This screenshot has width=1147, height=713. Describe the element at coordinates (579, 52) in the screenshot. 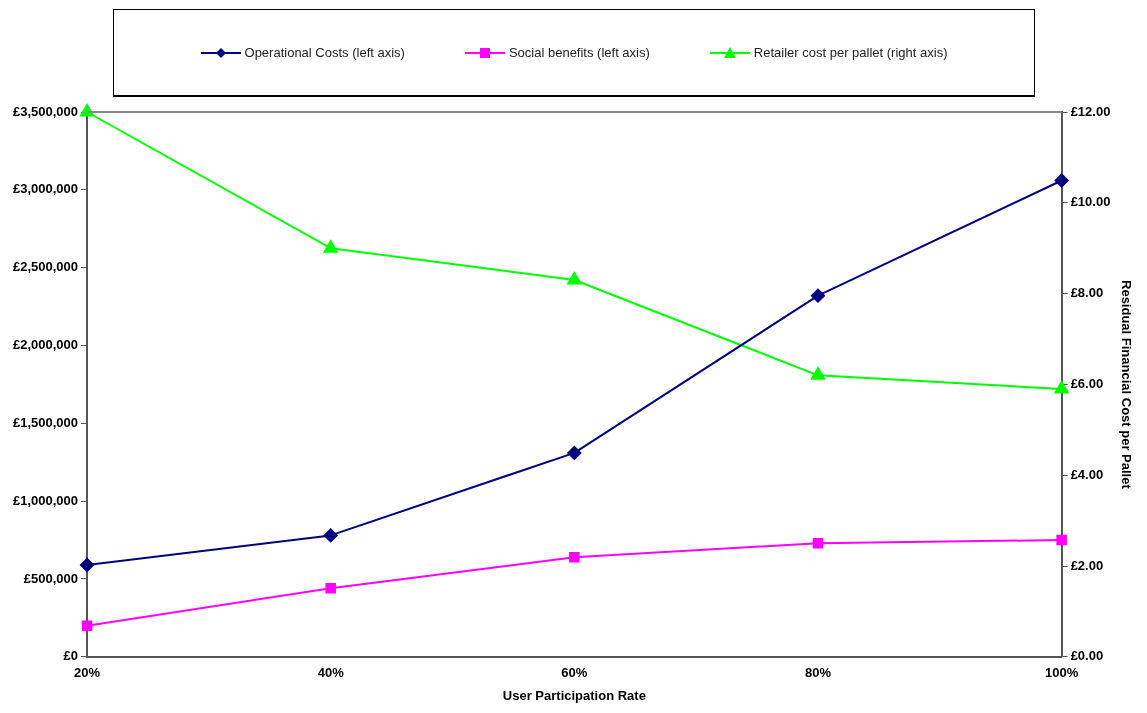

I see `legend-label: Social benefits (left axis)` at that location.